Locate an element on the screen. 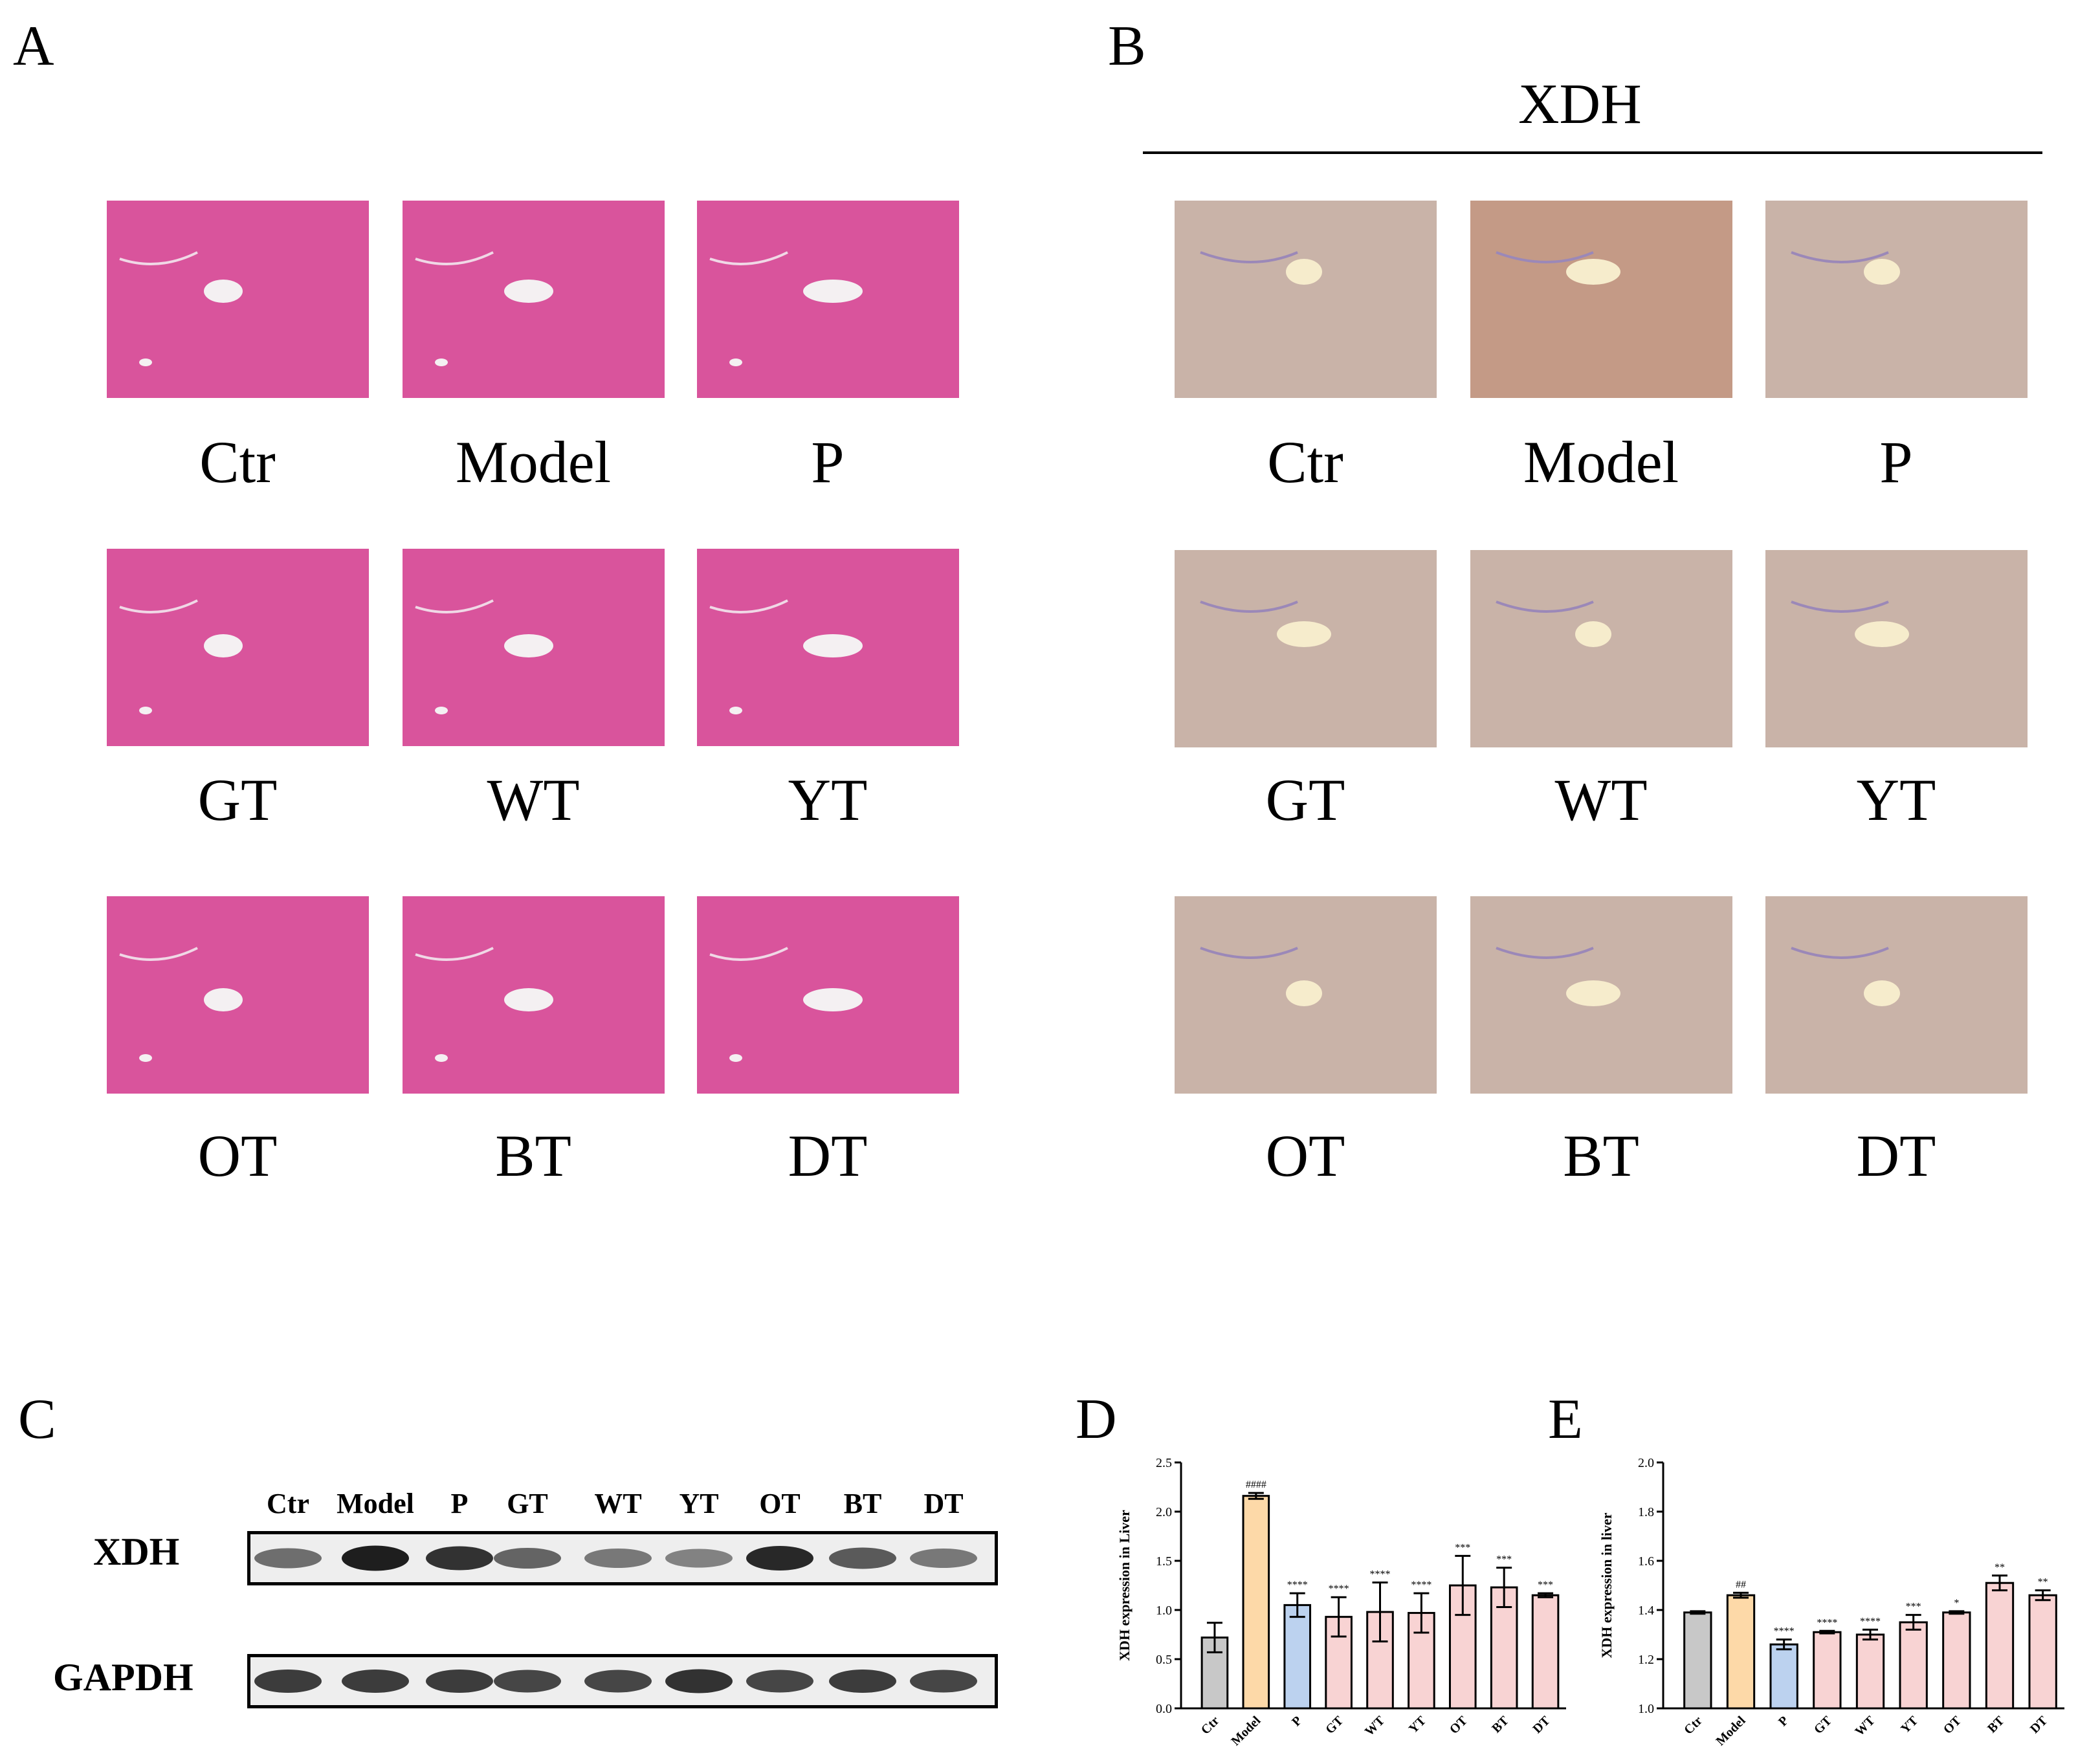 The height and width of the screenshot is (1764, 2078). significance-label: ** is located at coordinates (2043, 1582).